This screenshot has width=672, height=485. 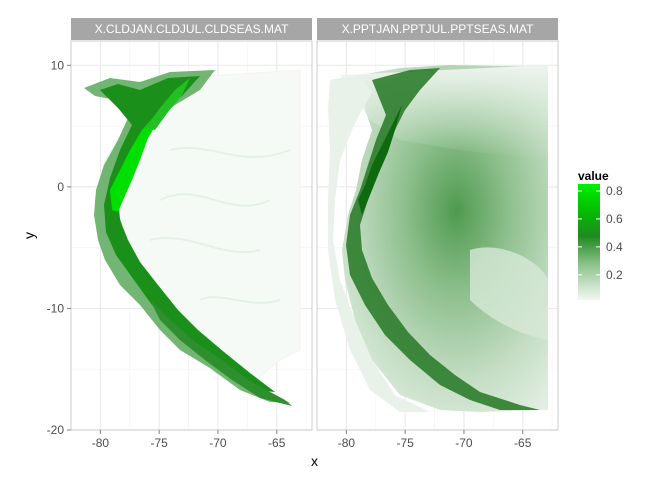 I want to click on legend-title: value, so click(x=593, y=176).